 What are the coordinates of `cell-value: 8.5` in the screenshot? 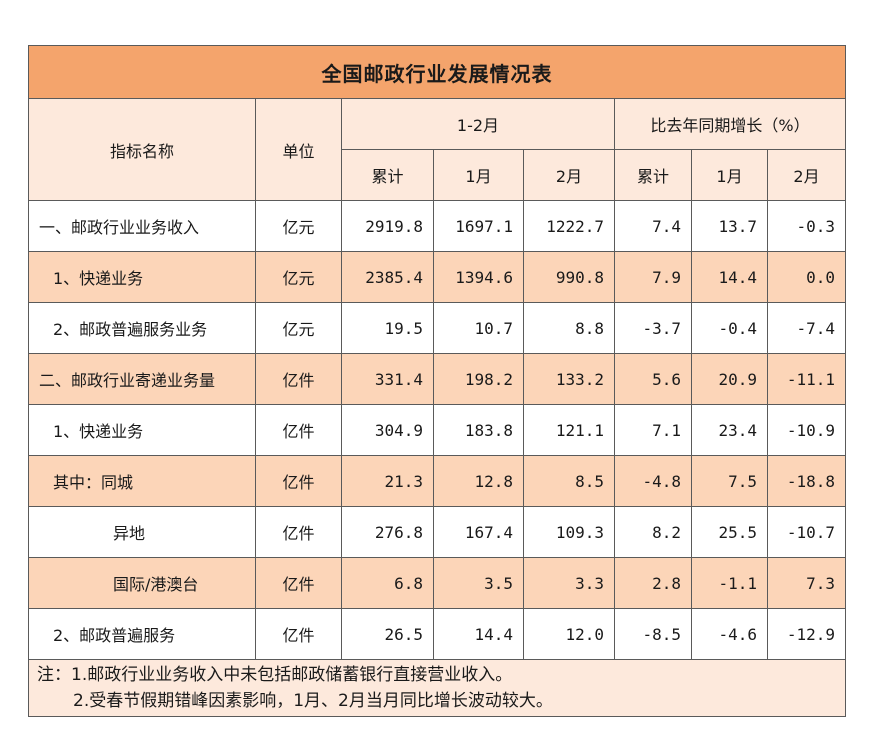 It's located at (569, 481).